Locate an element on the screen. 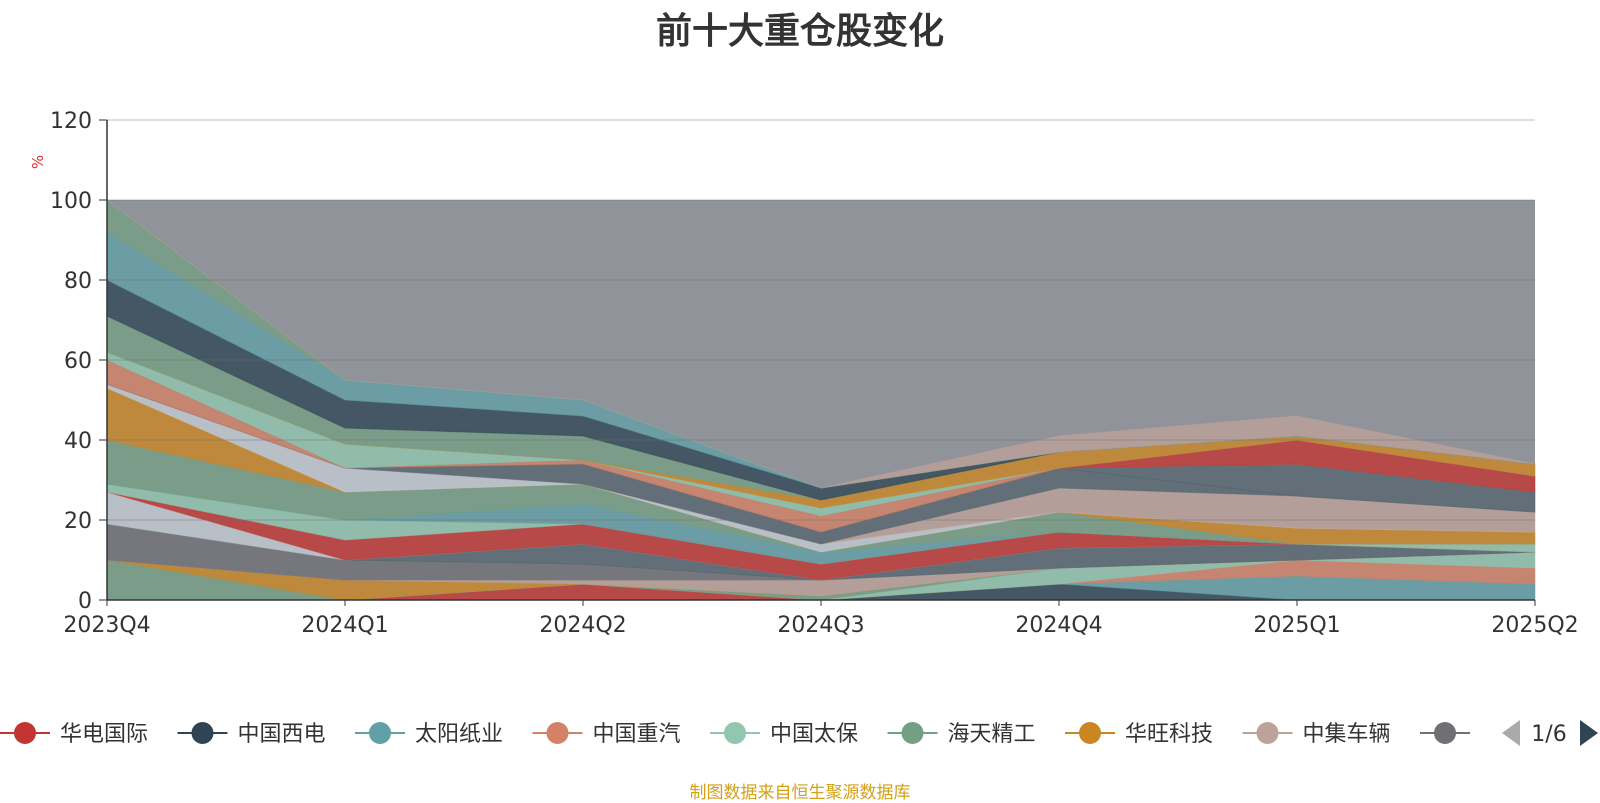  legend-item: 华旺科技 is located at coordinates (1139, 734).